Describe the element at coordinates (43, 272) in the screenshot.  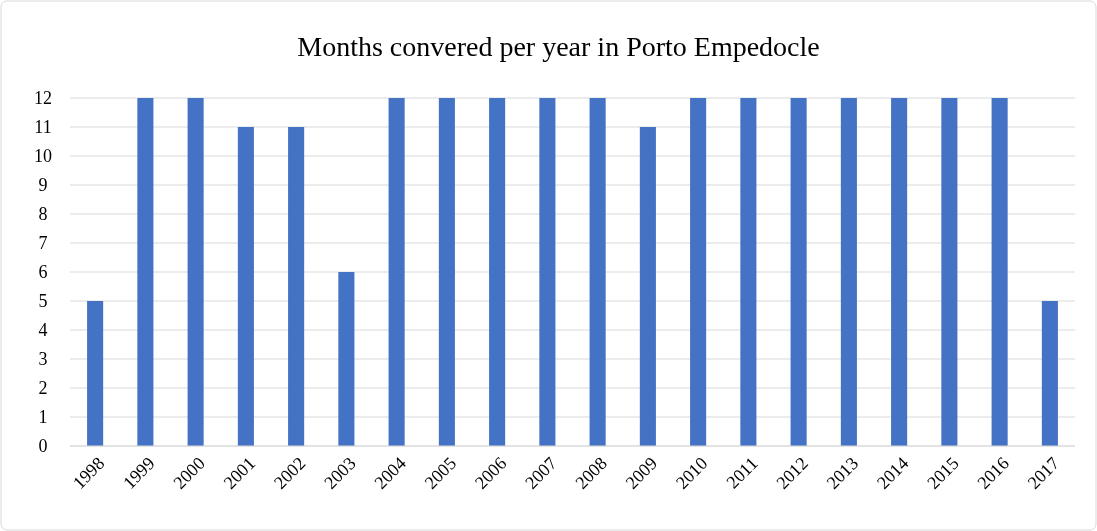
I see `y-tick-label: 6` at that location.